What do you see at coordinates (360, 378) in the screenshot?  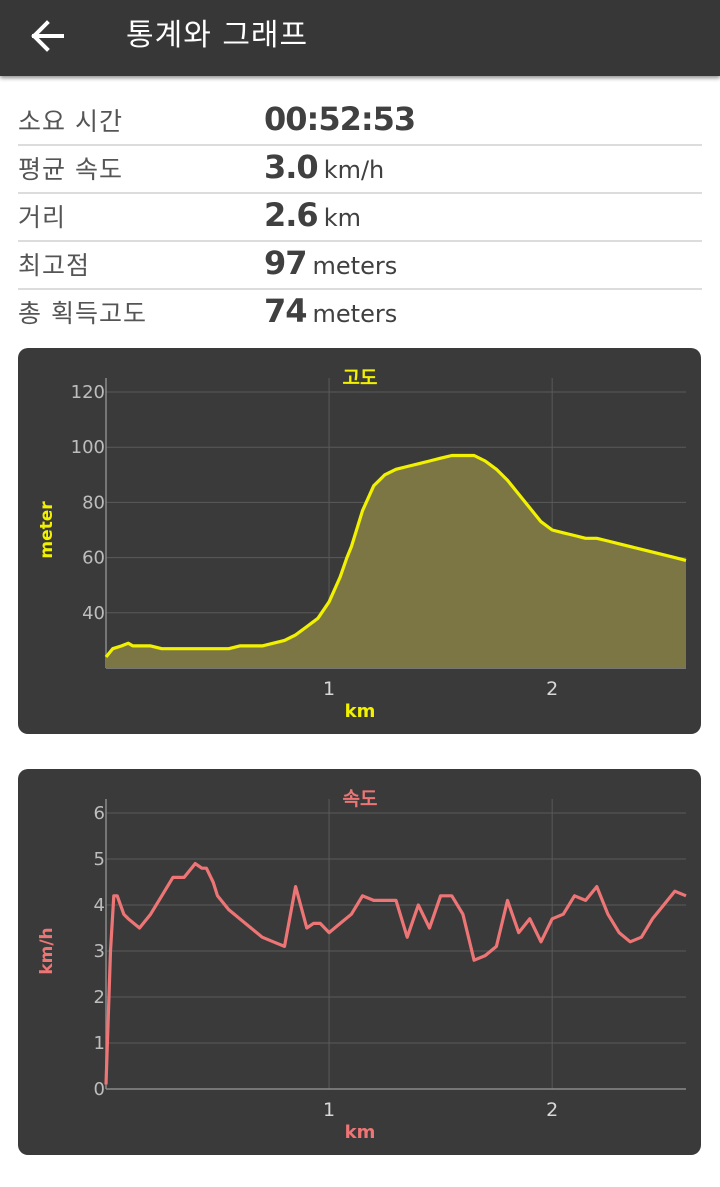 I see `chart-title: 고도` at bounding box center [360, 378].